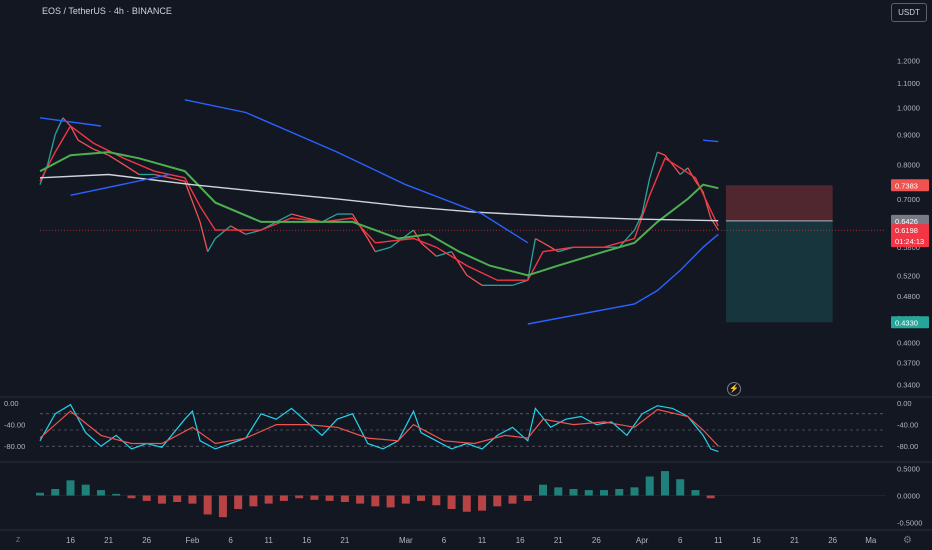 The image size is (932, 550). Describe the element at coordinates (908, 363) in the screenshot. I see `y-tick-label: 0.3700` at that location.